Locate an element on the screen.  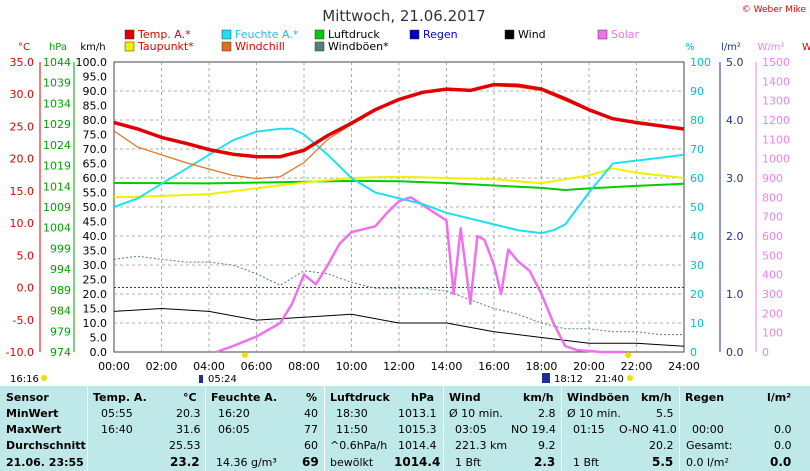
min-temp-time: 05:55 is located at coordinates (117, 413).